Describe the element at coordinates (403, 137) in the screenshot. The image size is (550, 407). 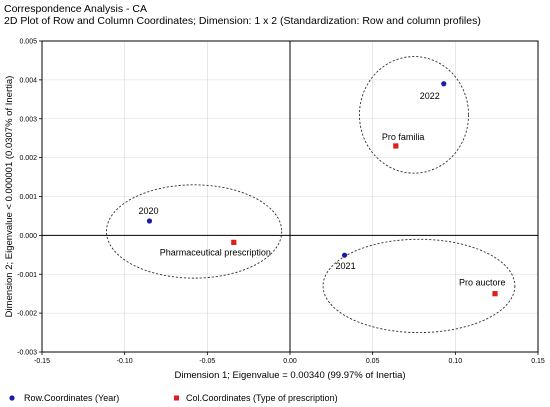
I see `point-label: Pro familia` at that location.